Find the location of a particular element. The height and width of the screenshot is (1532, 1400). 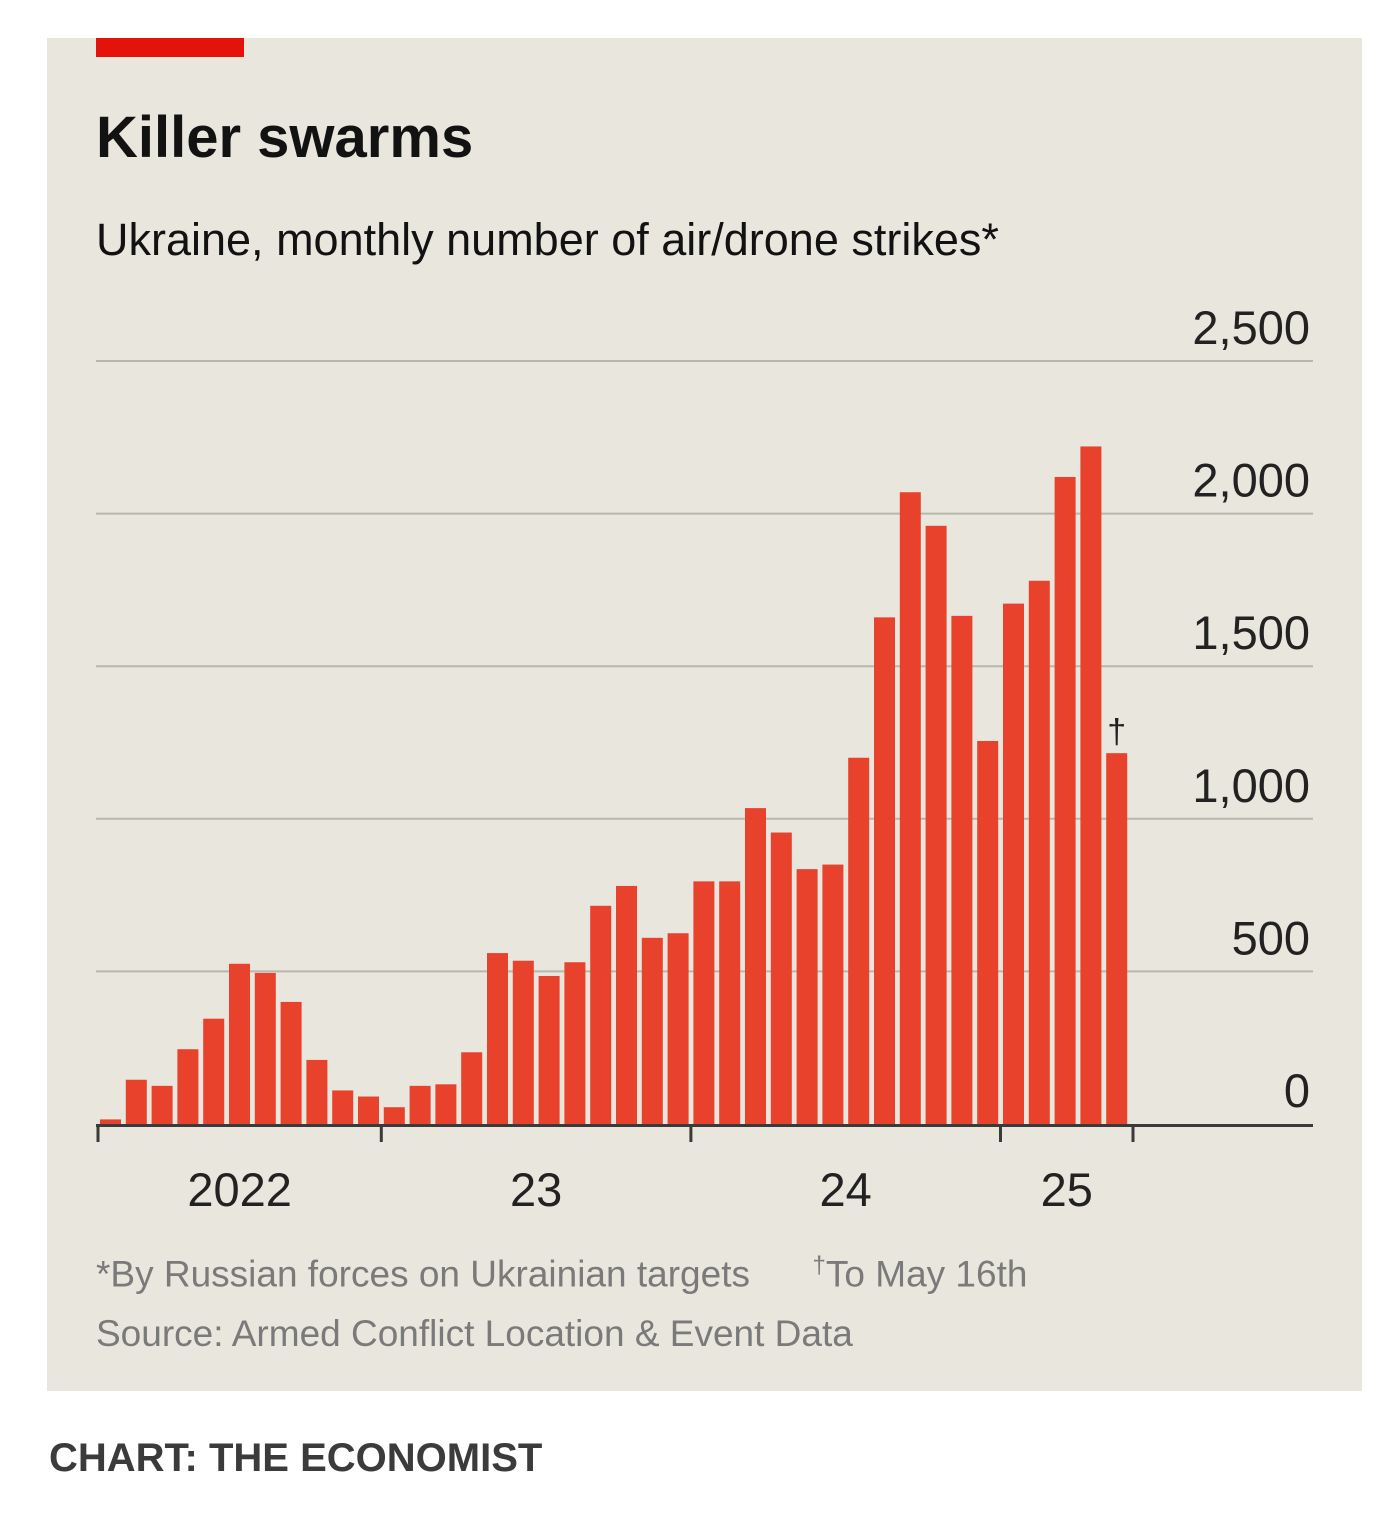

y-tick-label: 0 is located at coordinates (1297, 1090).